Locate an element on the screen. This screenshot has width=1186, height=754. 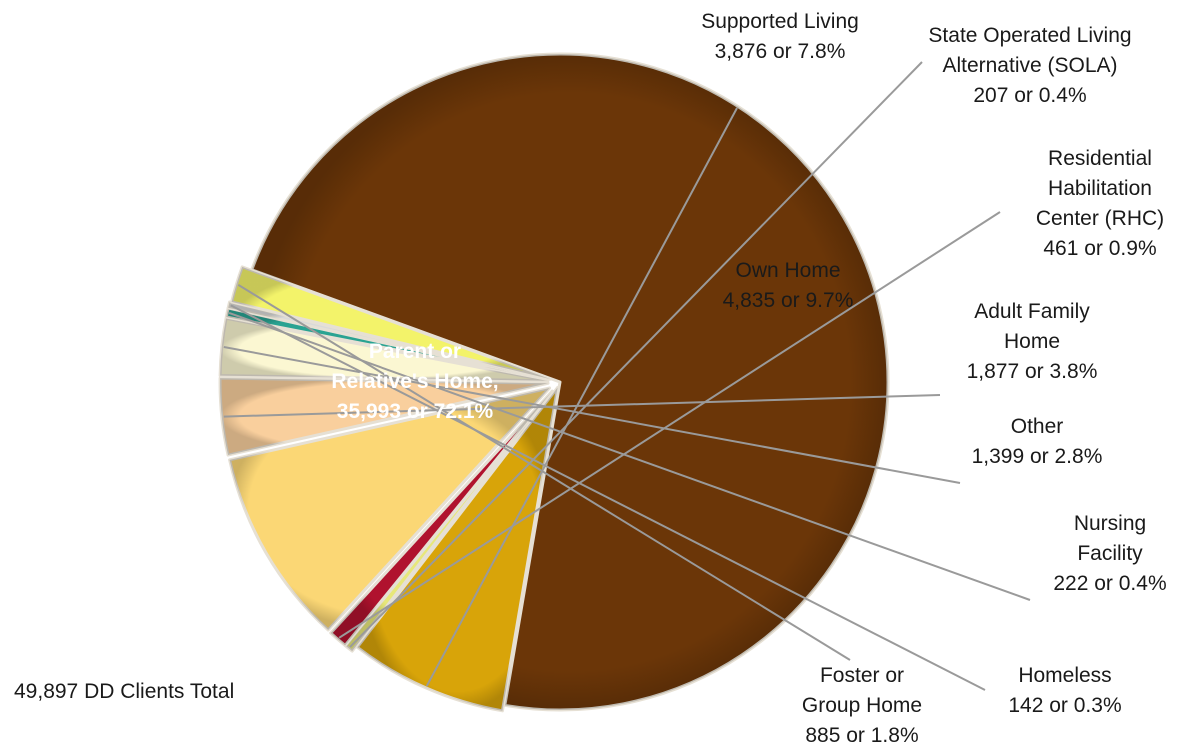
slice-label-homeless: Homeless 142 or 0.3% is located at coordinates (1064, 690).